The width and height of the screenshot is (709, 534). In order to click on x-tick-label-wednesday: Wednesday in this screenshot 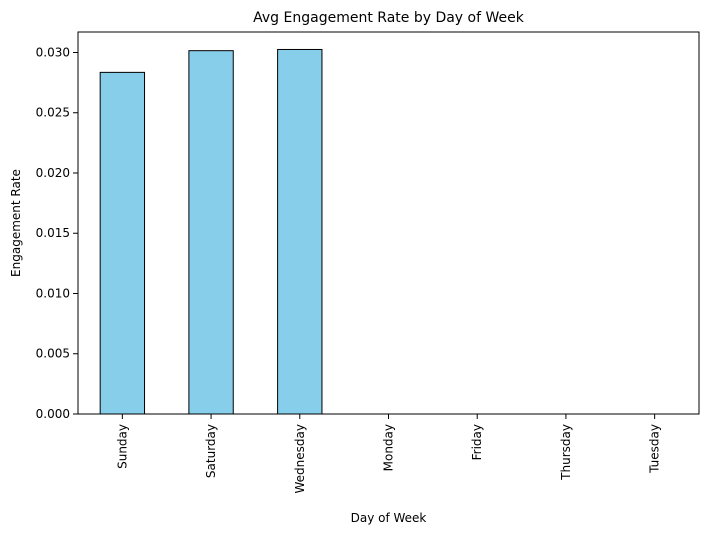, I will do `click(300, 458)`.